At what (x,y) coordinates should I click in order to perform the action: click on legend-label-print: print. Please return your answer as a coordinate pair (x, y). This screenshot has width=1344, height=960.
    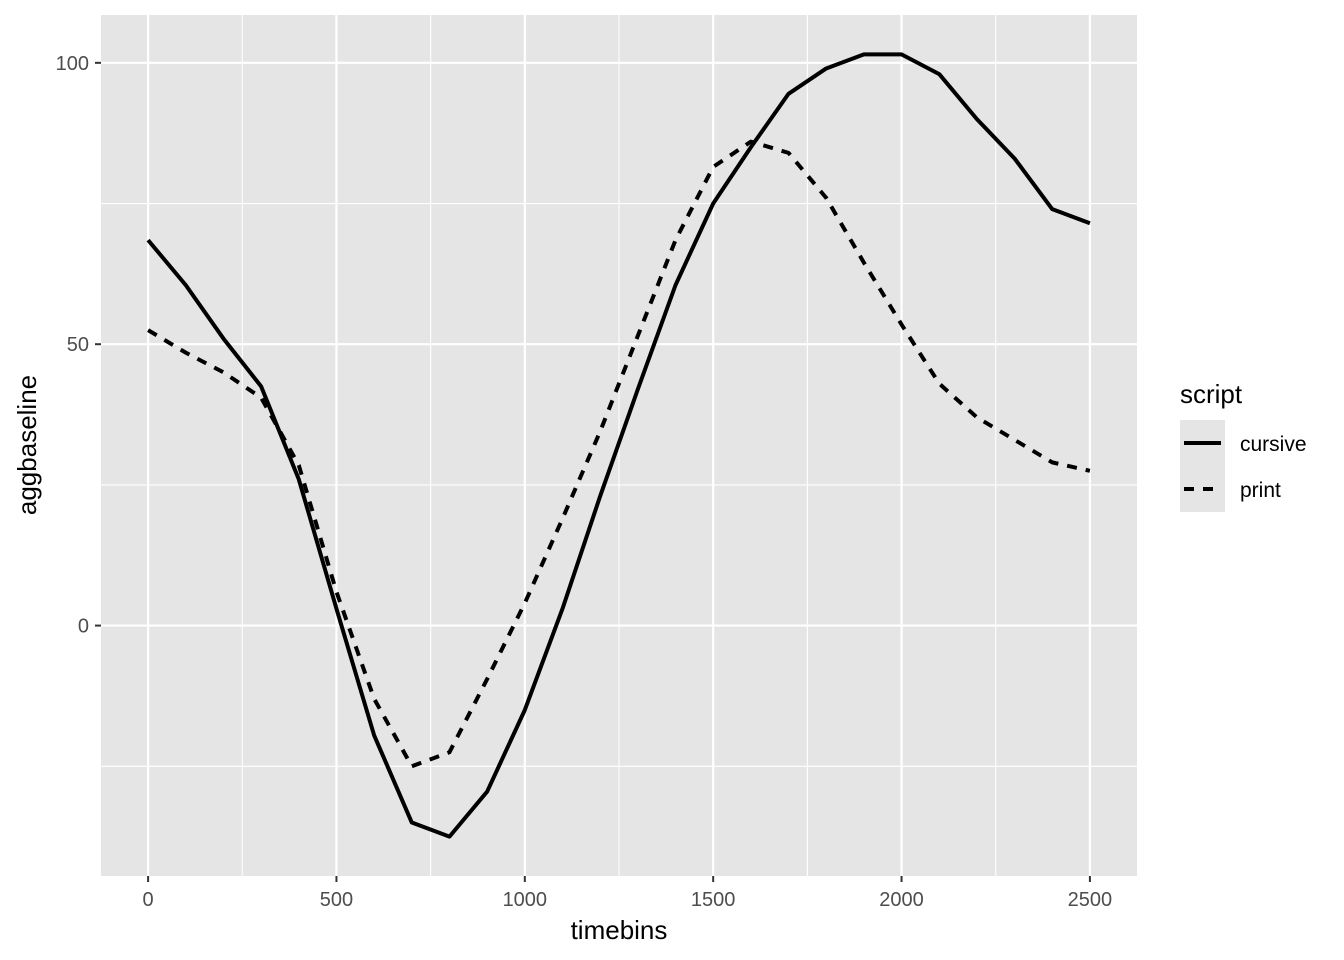
    Looking at the image, I should click on (1260, 490).